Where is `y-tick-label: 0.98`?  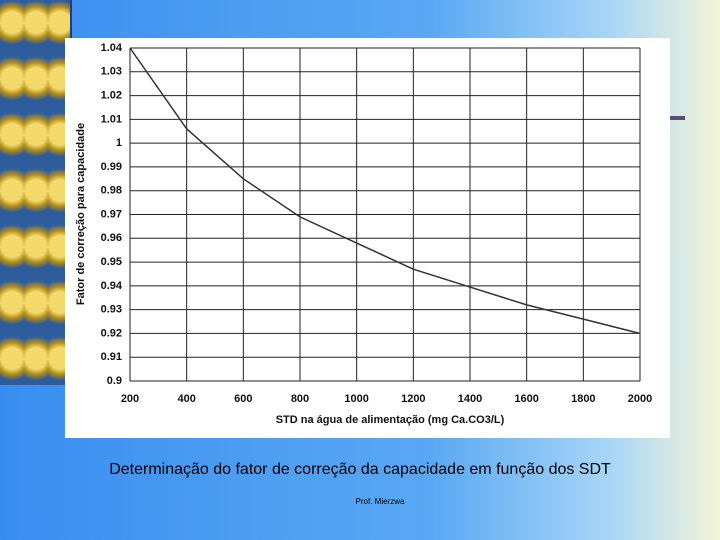 y-tick-label: 0.98 is located at coordinates (111, 191).